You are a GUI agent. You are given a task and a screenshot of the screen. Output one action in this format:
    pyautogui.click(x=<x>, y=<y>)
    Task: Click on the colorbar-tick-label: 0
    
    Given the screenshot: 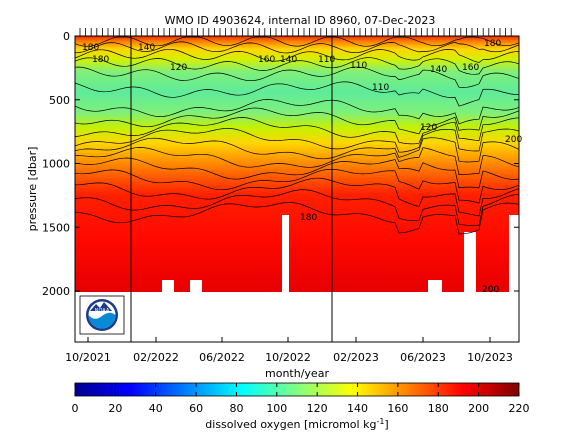 What is the action you would take?
    pyautogui.click(x=75, y=408)
    